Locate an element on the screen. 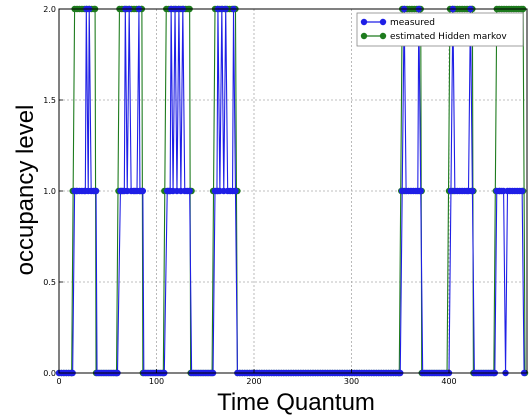  legend-box is located at coordinates (440, 29).